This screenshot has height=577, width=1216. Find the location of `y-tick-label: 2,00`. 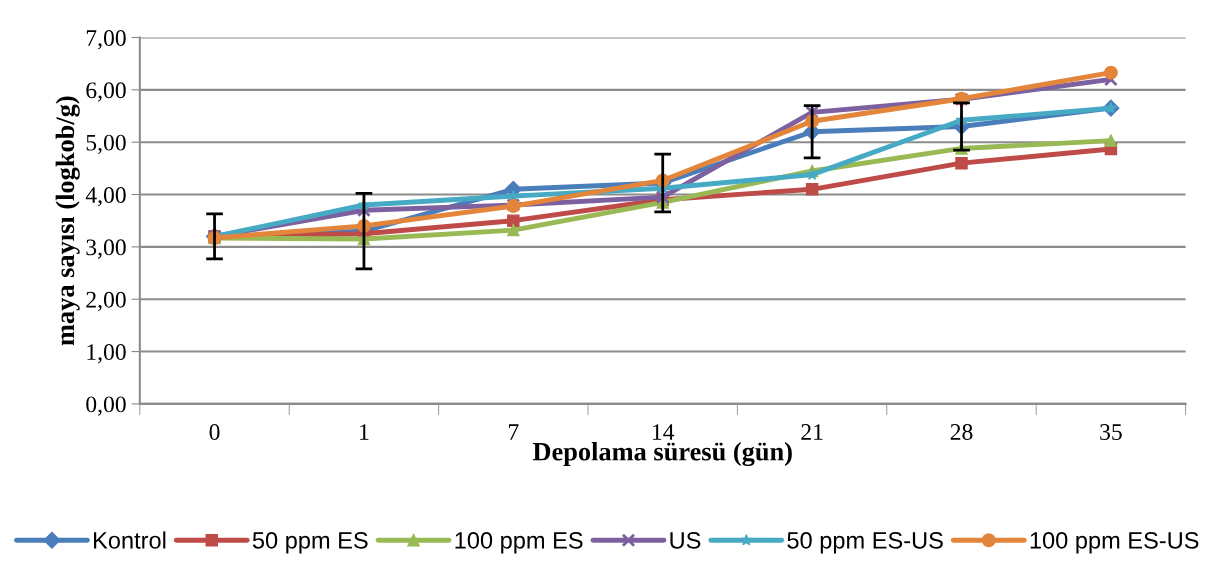

y-tick-label: 2,00 is located at coordinates (106, 301).